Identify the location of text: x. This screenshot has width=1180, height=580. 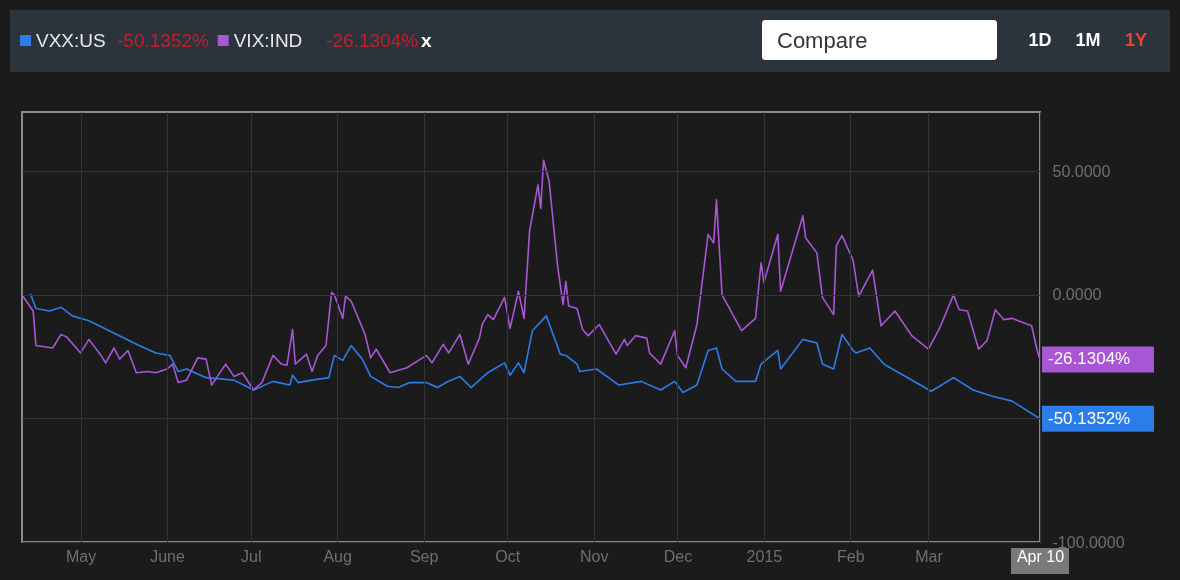
(426, 40).